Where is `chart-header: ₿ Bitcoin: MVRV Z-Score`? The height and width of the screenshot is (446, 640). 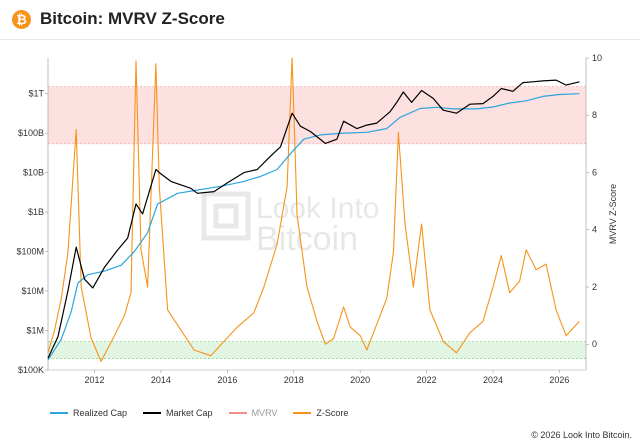
chart-header: ₿ Bitcoin: MVRV Z-Score is located at coordinates (320, 20).